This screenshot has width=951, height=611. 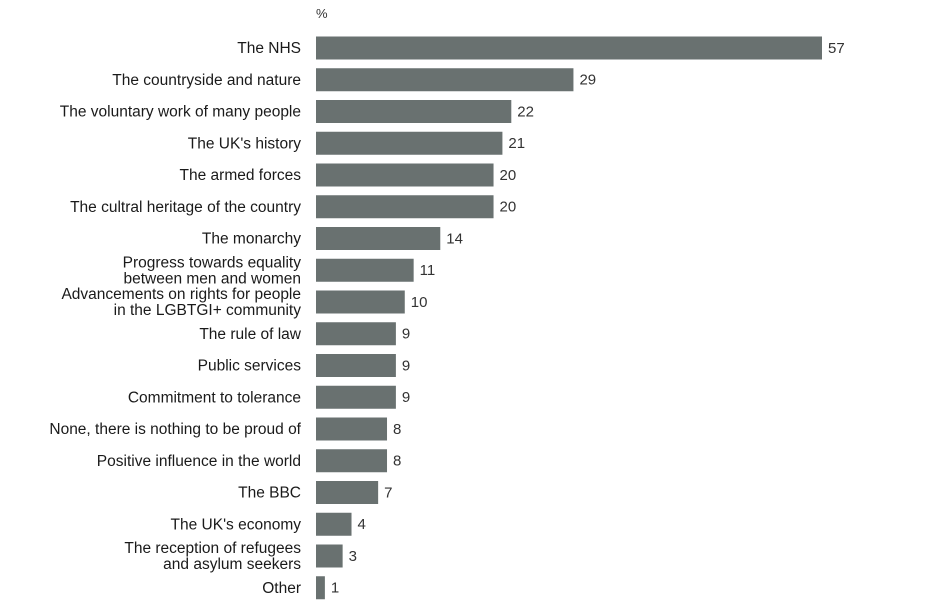 I want to click on value-label: 57, so click(x=836, y=48).